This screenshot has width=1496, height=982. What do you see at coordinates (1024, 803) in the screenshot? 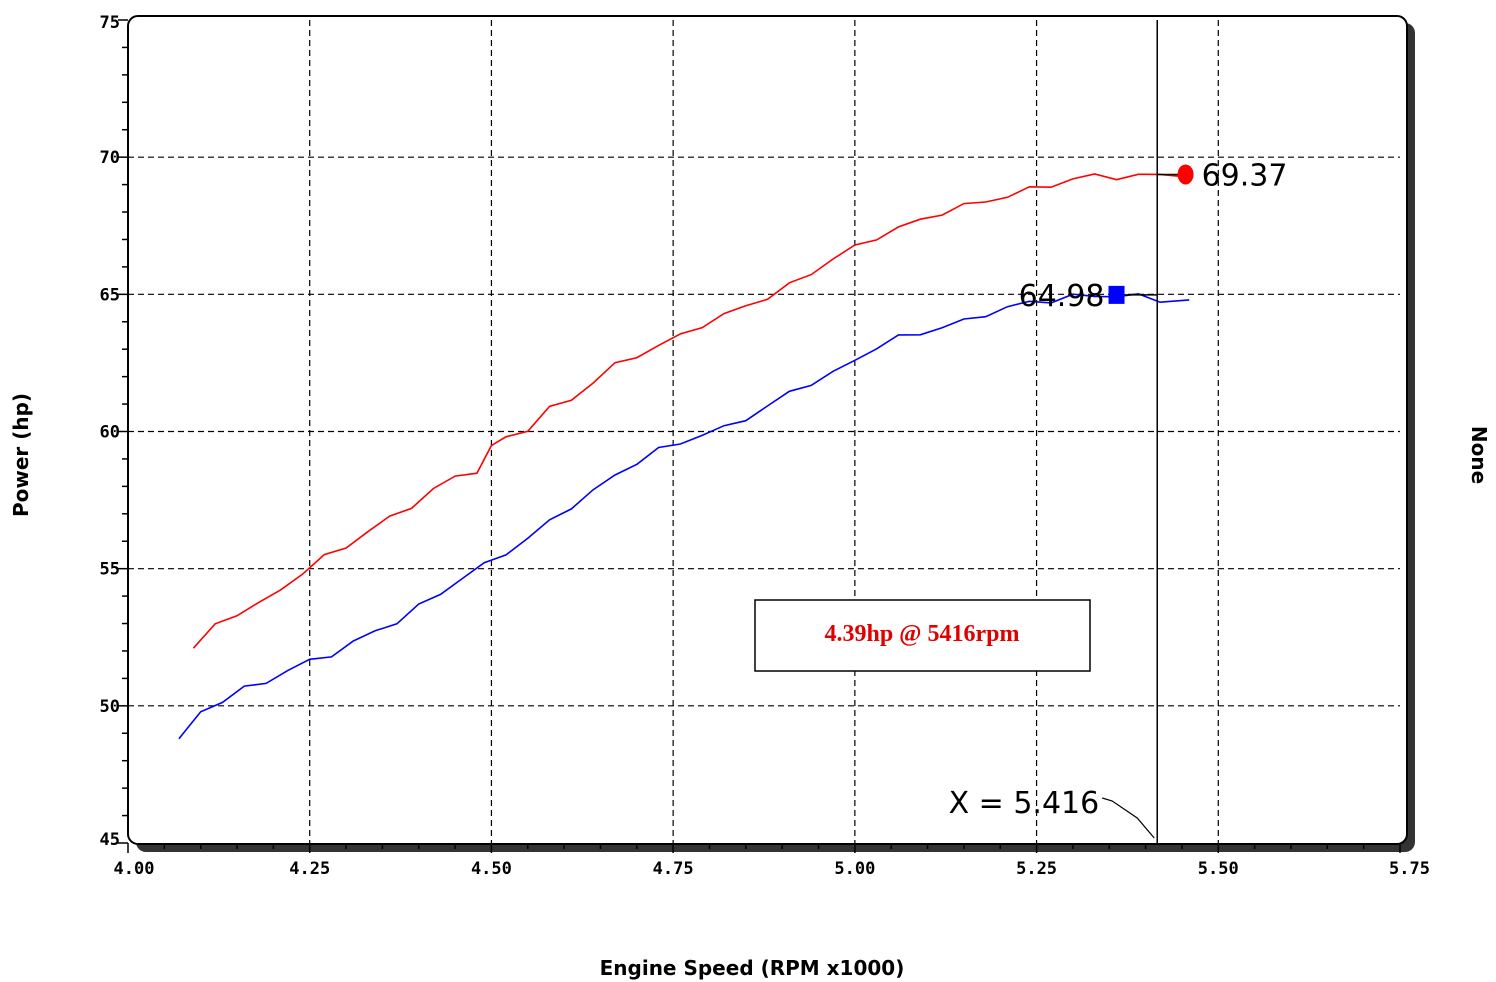
I see `cursor-readout: X = 5.416` at bounding box center [1024, 803].